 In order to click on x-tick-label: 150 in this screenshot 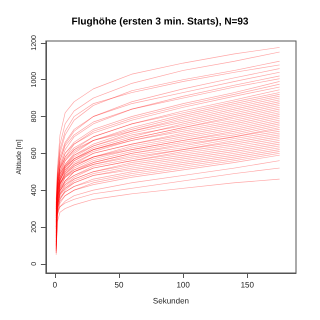, I will do `click(247, 285)`.